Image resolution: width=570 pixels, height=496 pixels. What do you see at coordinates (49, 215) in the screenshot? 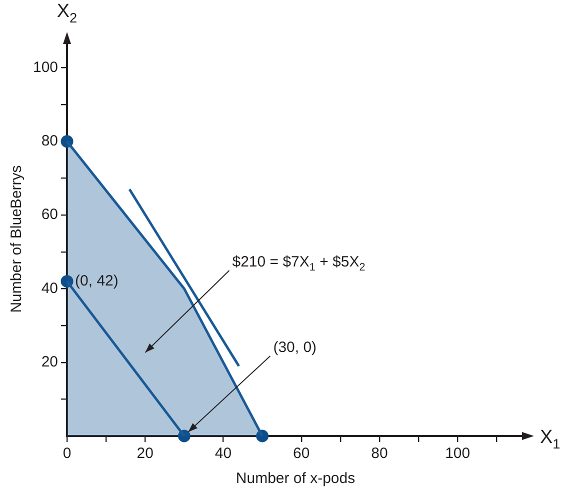
I see `y-tick-label: 60` at bounding box center [49, 215].